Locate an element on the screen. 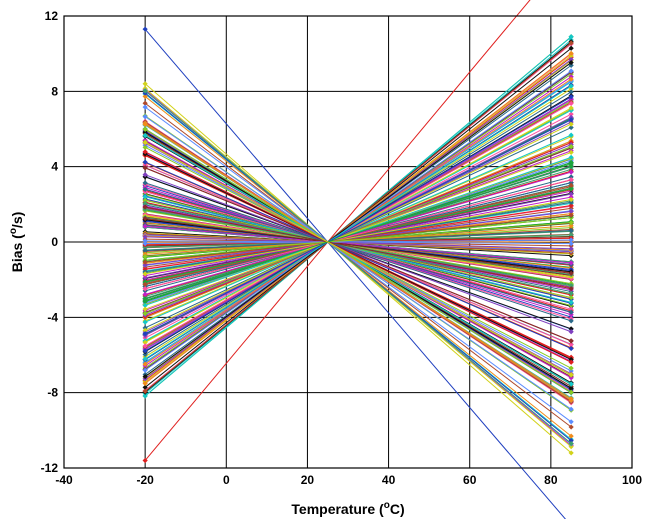 This screenshot has width=652, height=519. x-tick-label: 60 is located at coordinates (470, 480).